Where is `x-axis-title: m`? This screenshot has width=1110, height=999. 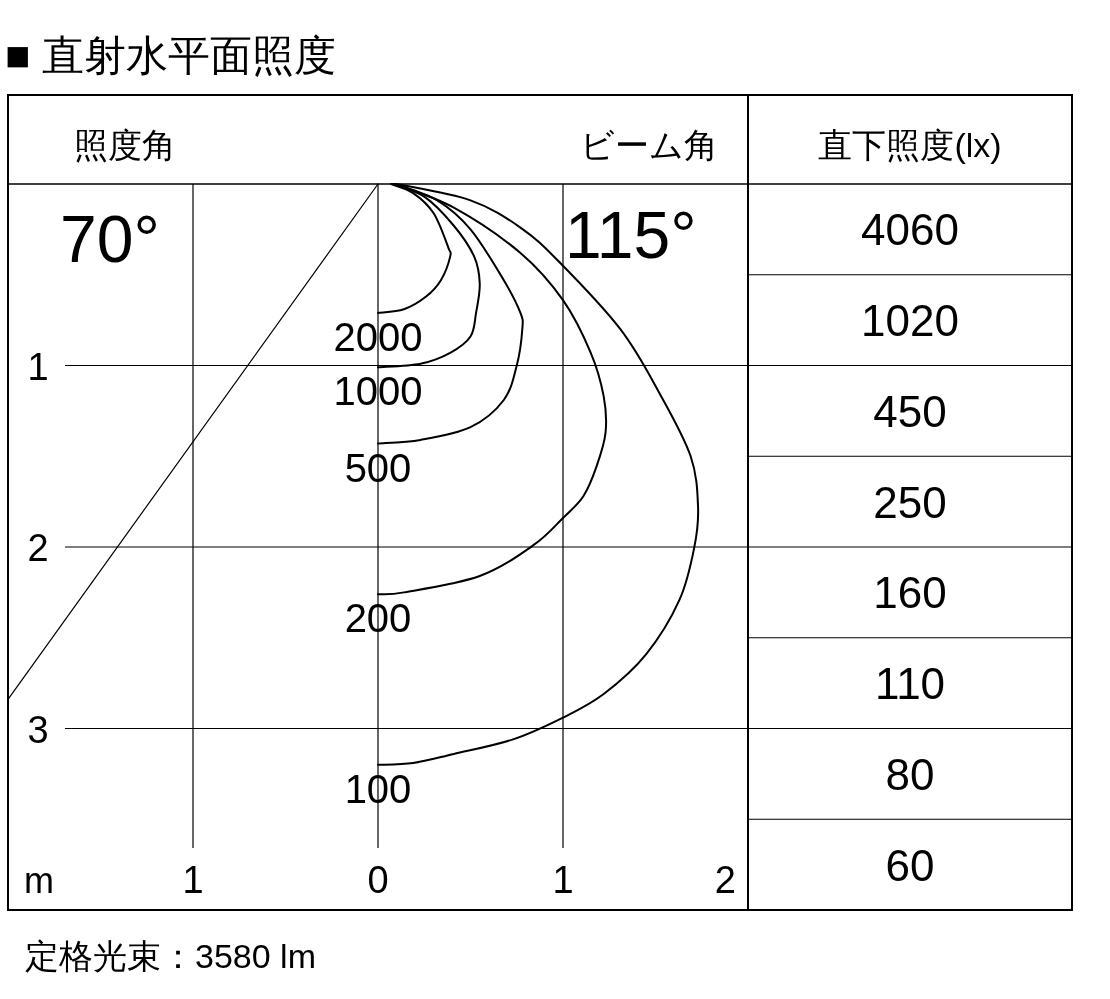
x-axis-title: m is located at coordinates (39, 880).